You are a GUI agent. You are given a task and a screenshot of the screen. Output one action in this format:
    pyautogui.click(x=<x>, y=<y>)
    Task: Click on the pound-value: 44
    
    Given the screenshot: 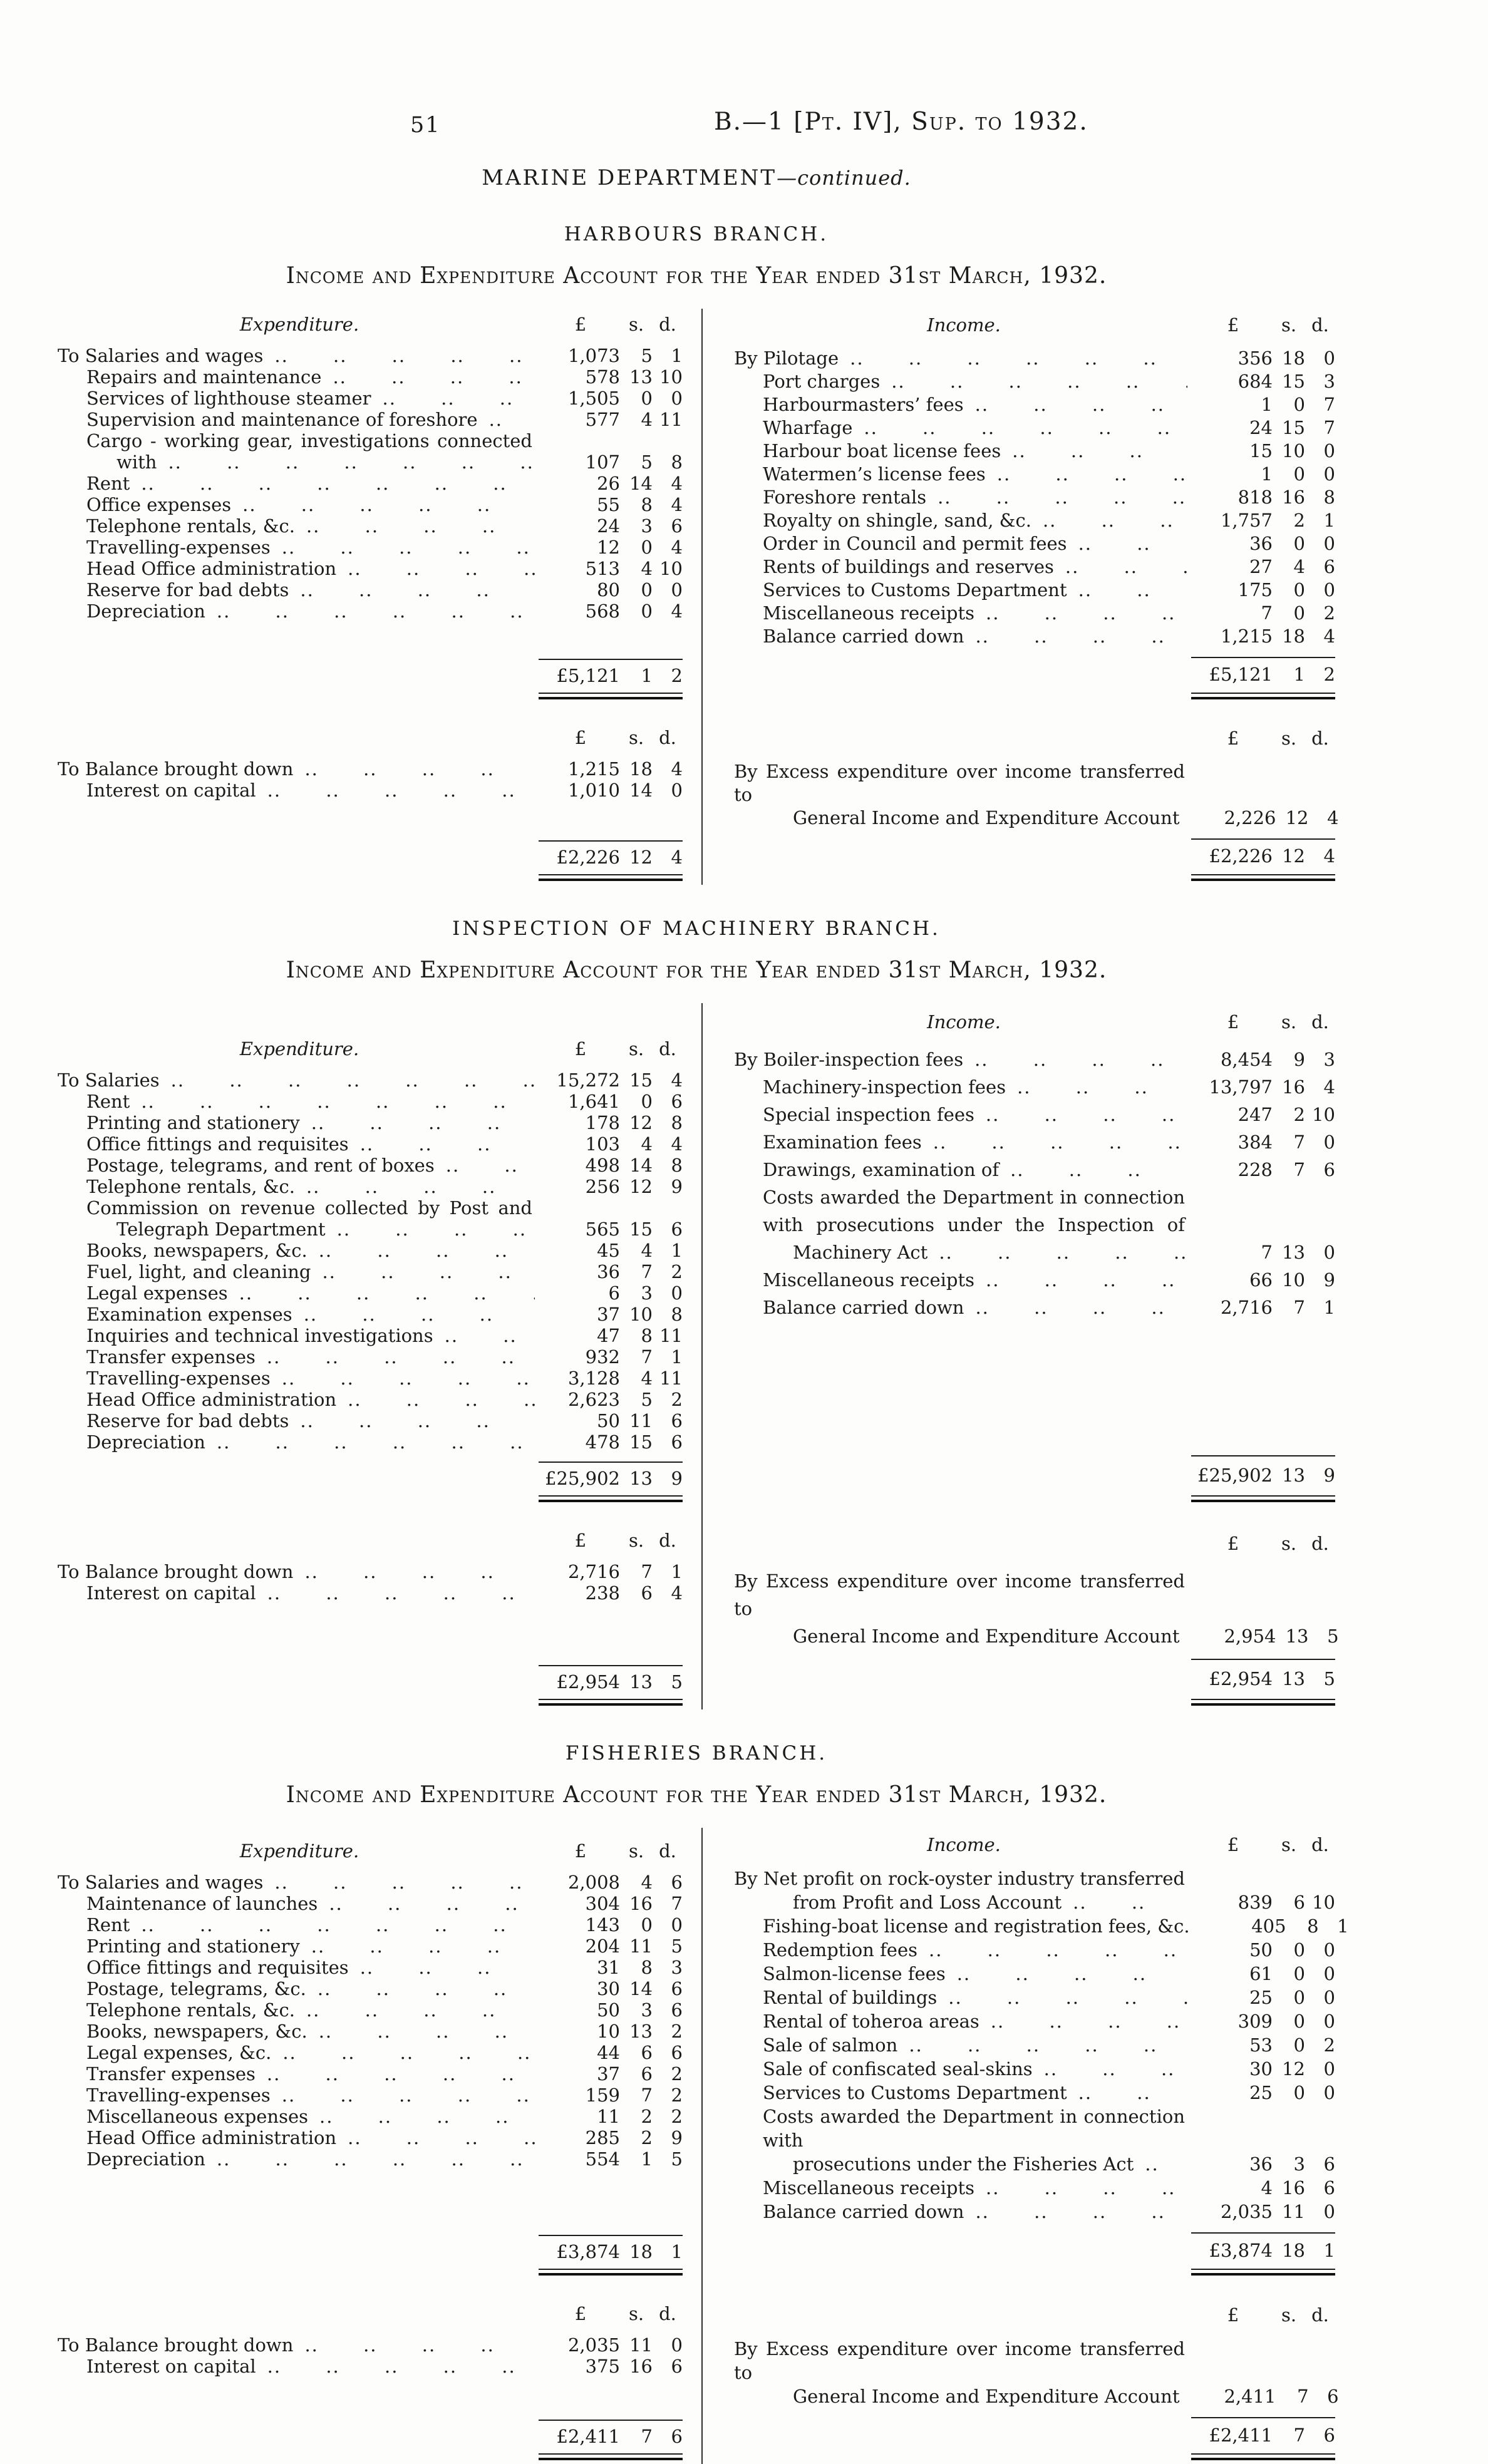 What is the action you would take?
    pyautogui.click(x=608, y=2052)
    